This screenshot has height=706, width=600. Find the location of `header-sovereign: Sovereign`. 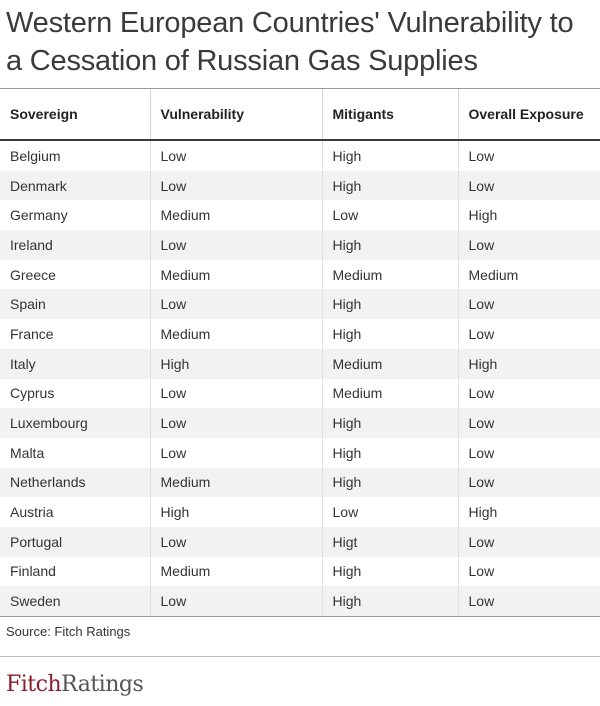

header-sovereign: Sovereign is located at coordinates (75, 114).